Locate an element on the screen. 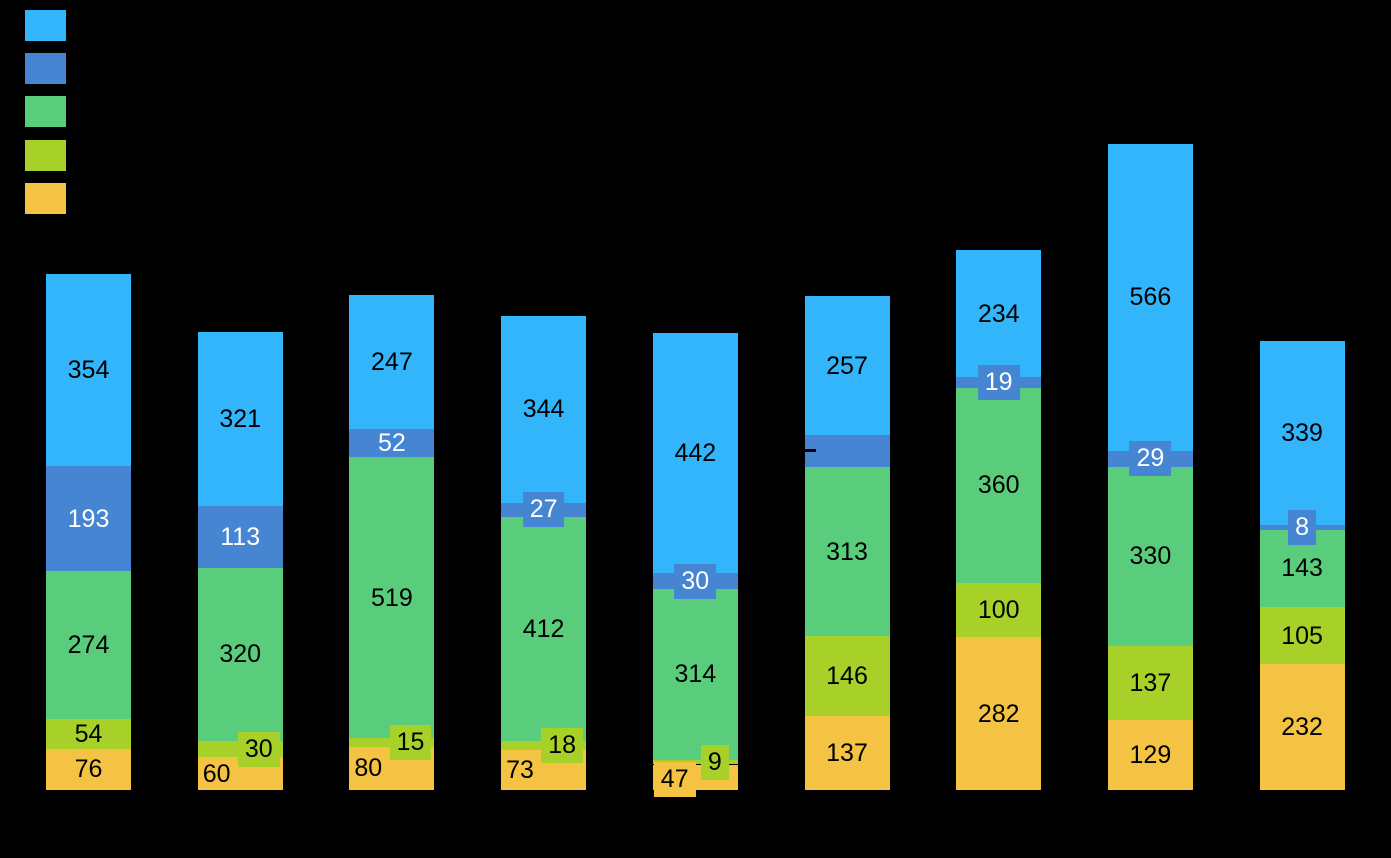 The height and width of the screenshot is (858, 1391). bar-8-green-label: 330 is located at coordinates (1150, 556).